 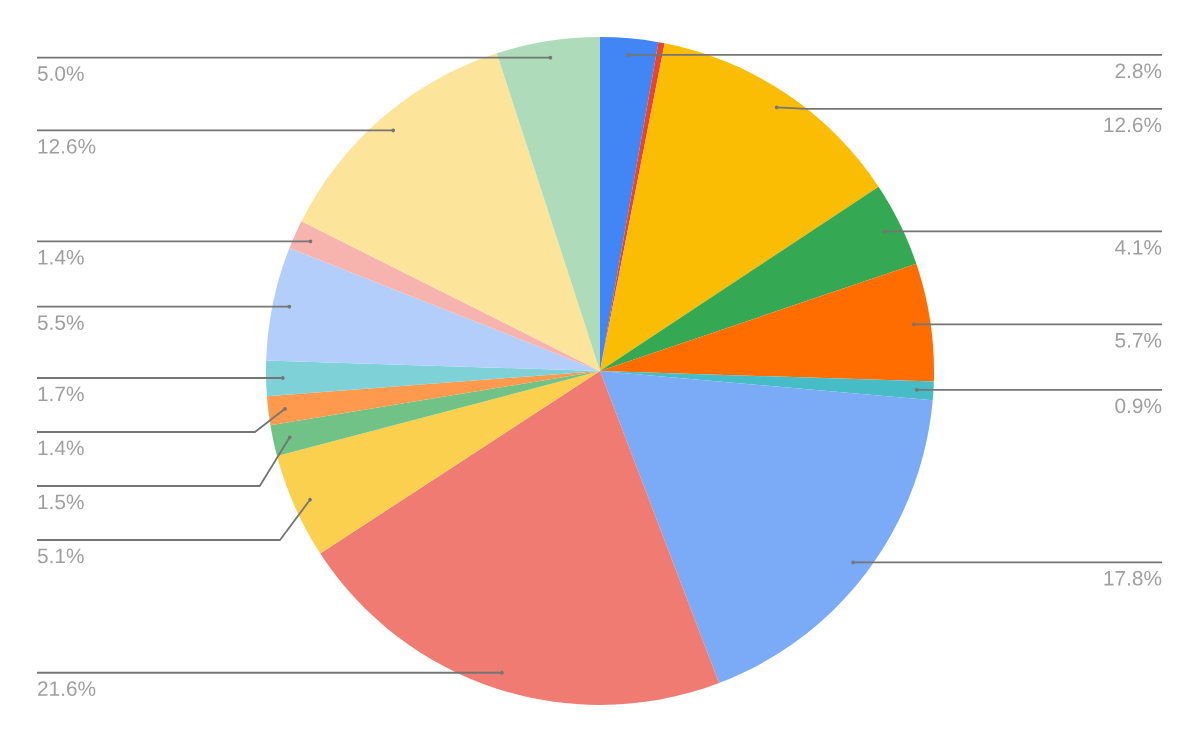 I want to click on data-label: 1.5%, so click(x=61, y=502).